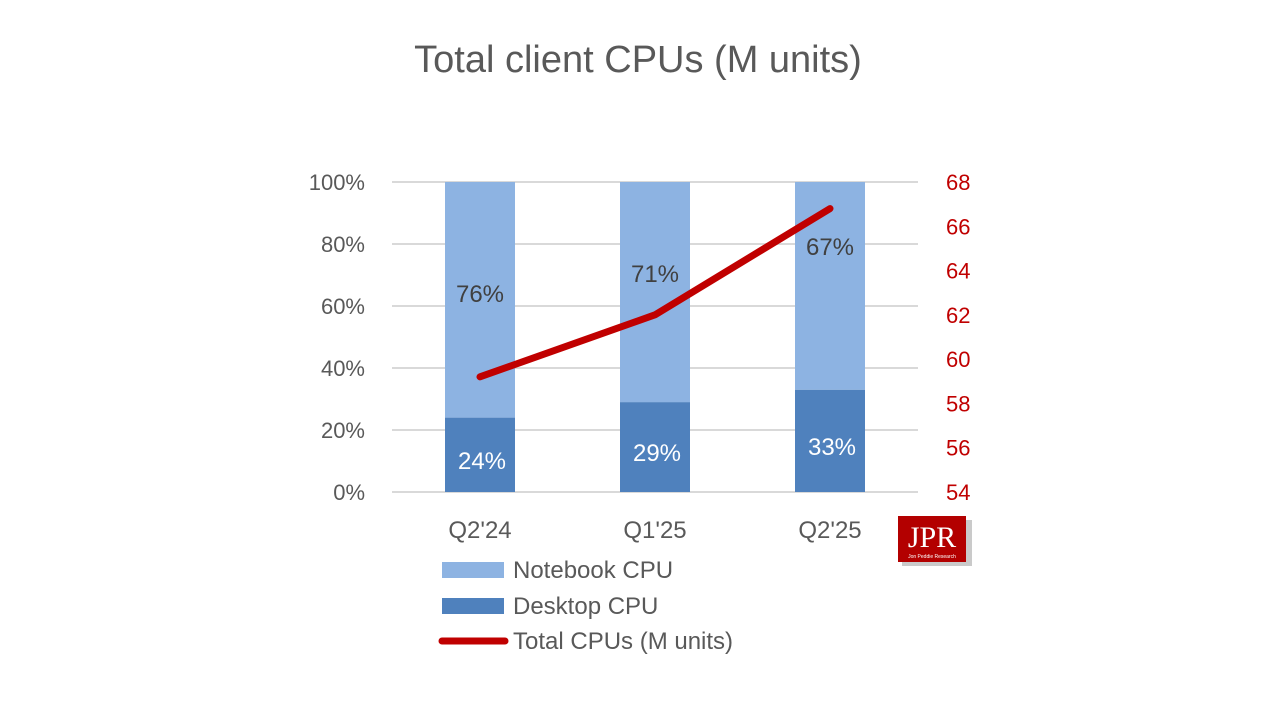 The width and height of the screenshot is (1280, 720). I want to click on y-tick-label-left: 0%, so click(349, 492).